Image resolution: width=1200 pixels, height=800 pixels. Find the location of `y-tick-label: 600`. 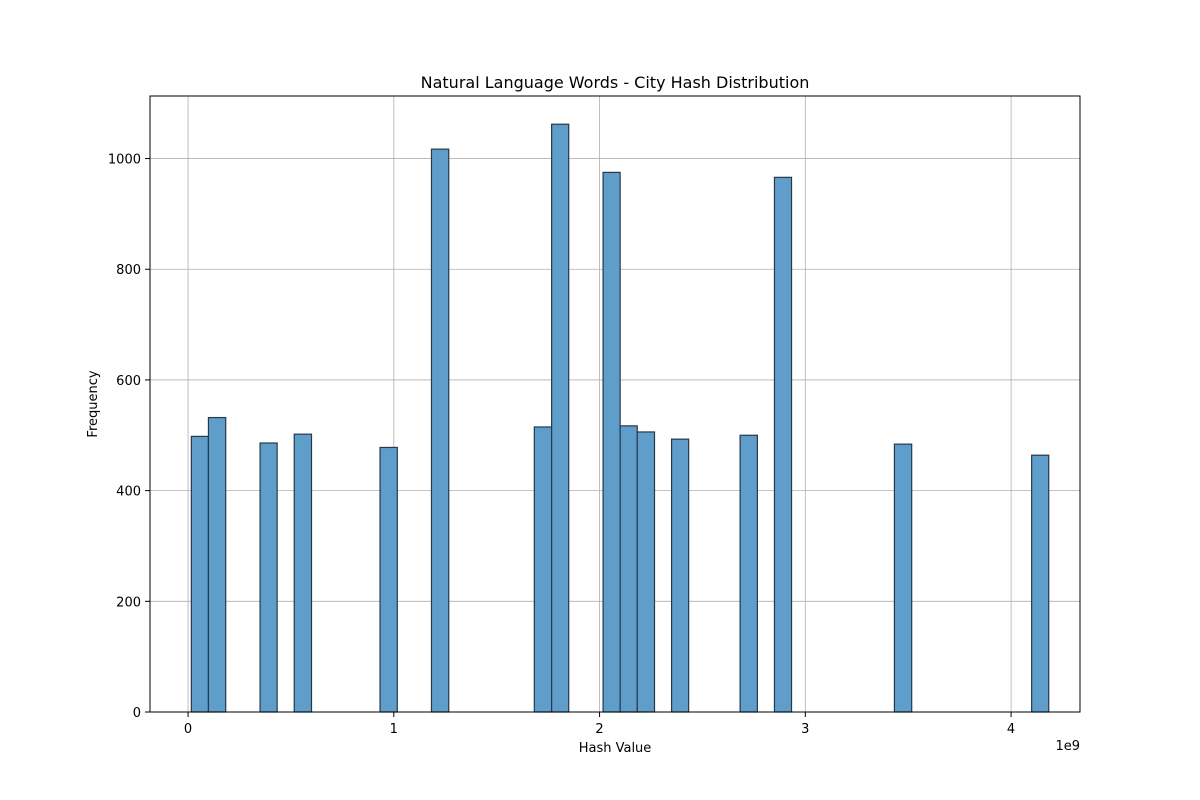

y-tick-label: 600 is located at coordinates (128, 381).